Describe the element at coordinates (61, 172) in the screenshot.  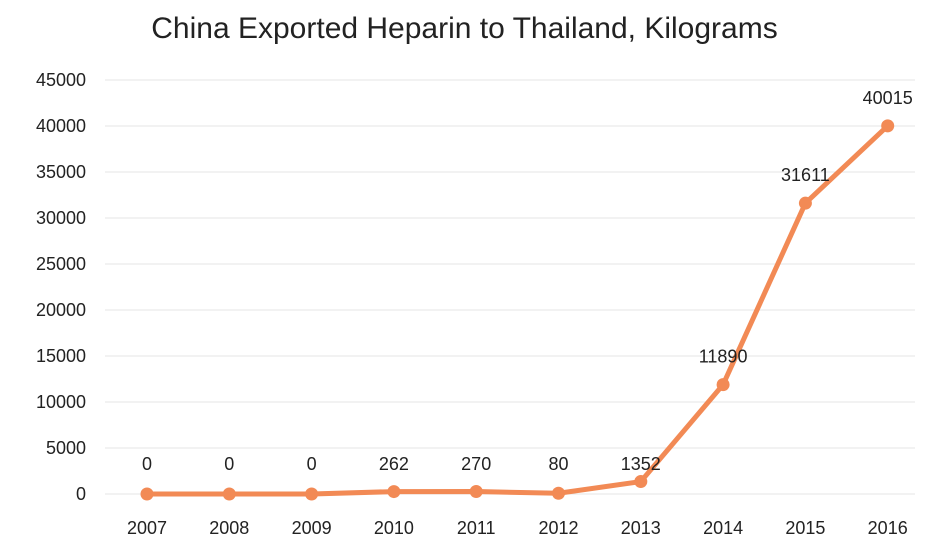
I see `y-tick-label: 35000` at that location.